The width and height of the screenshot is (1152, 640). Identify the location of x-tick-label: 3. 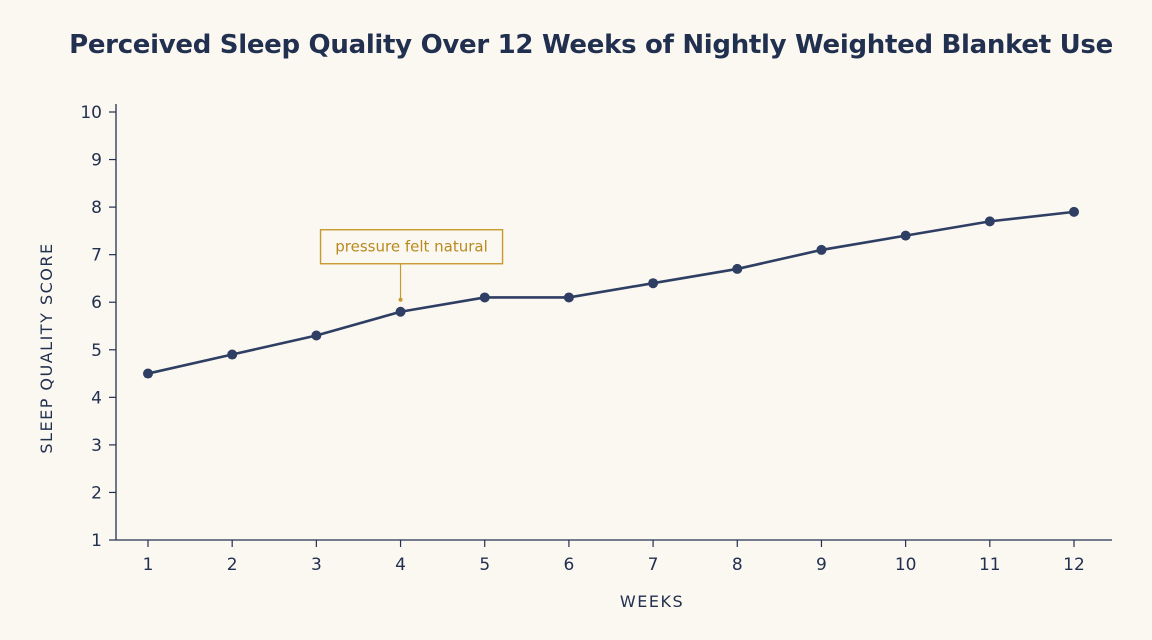
(316, 565).